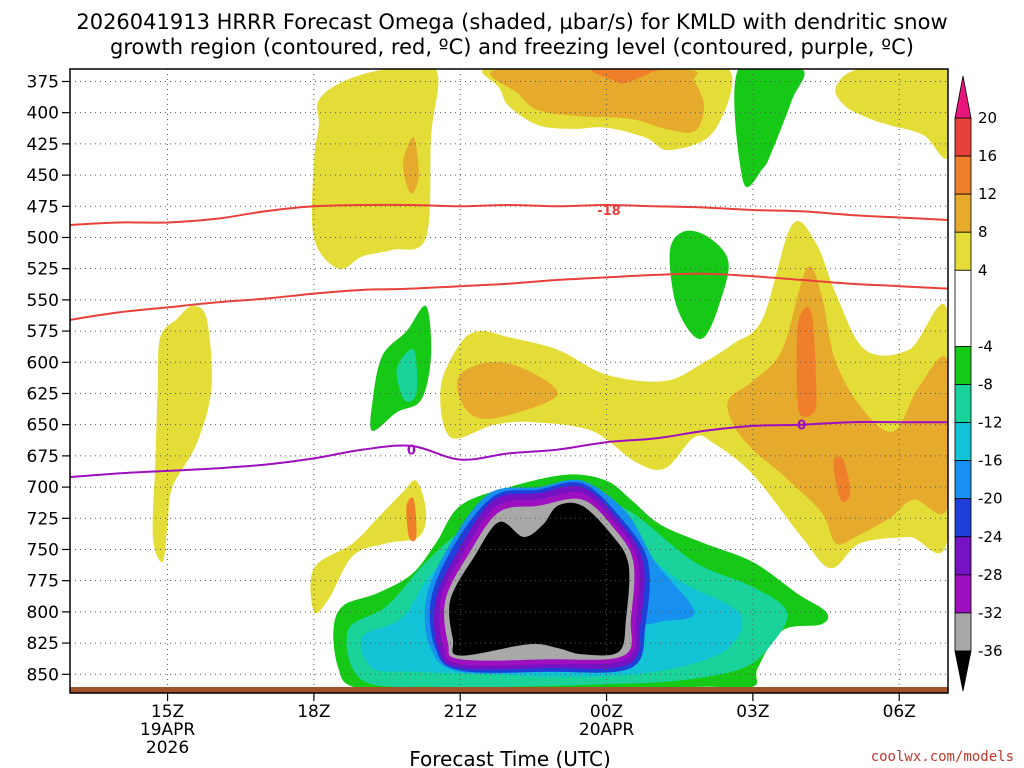  What do you see at coordinates (987, 156) in the screenshot?
I see `colorbar-label: 16` at bounding box center [987, 156].